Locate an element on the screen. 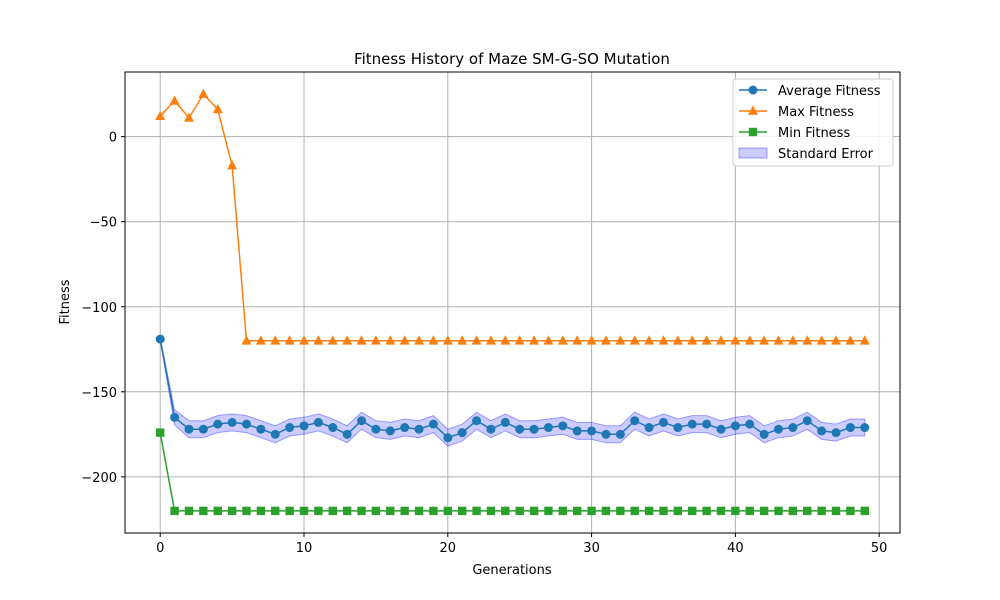 The image size is (1000, 600). legend-label-average-fitness: Average Fitness is located at coordinates (829, 91).